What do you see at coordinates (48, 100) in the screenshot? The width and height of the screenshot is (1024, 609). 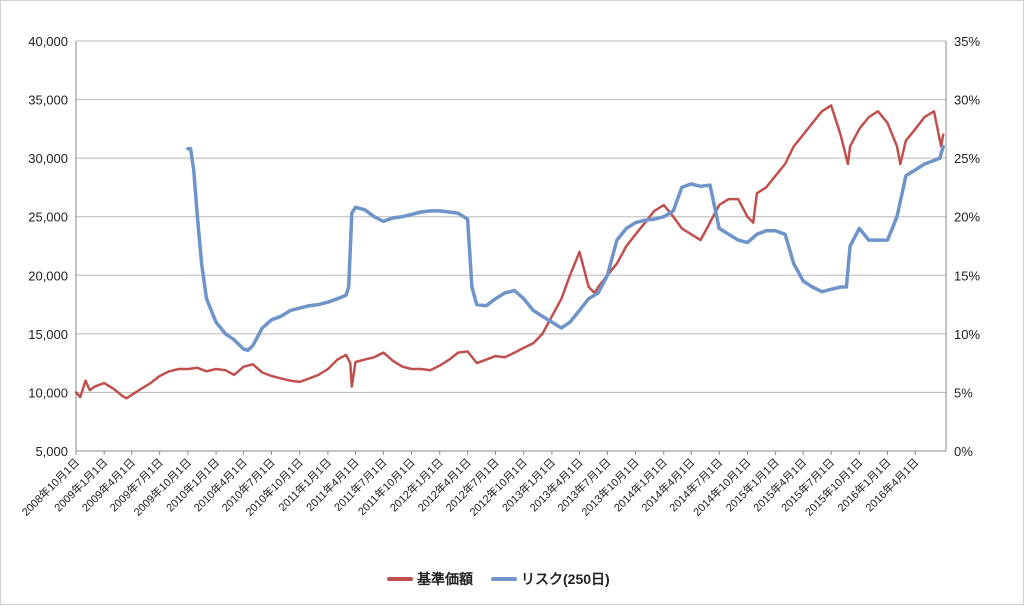 I see `left-tick-label: 35,000` at bounding box center [48, 100].